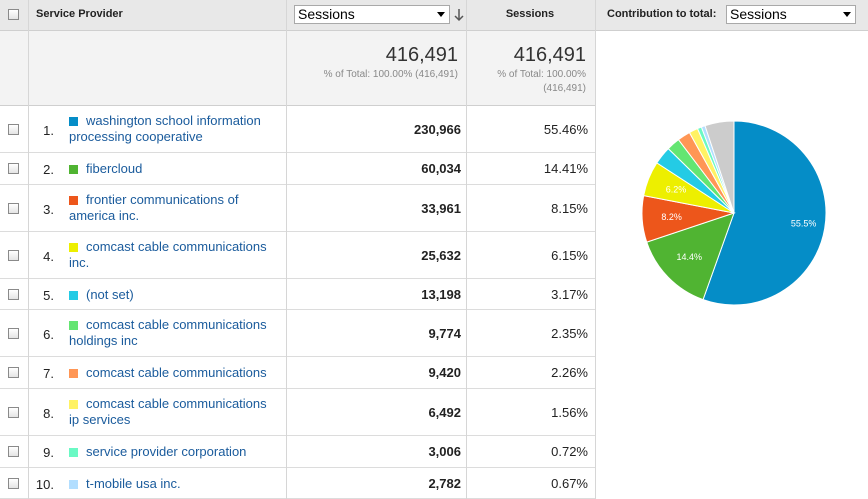 This screenshot has width=868, height=499. I want to click on pie-slice-label: 14.4%, so click(690, 257).